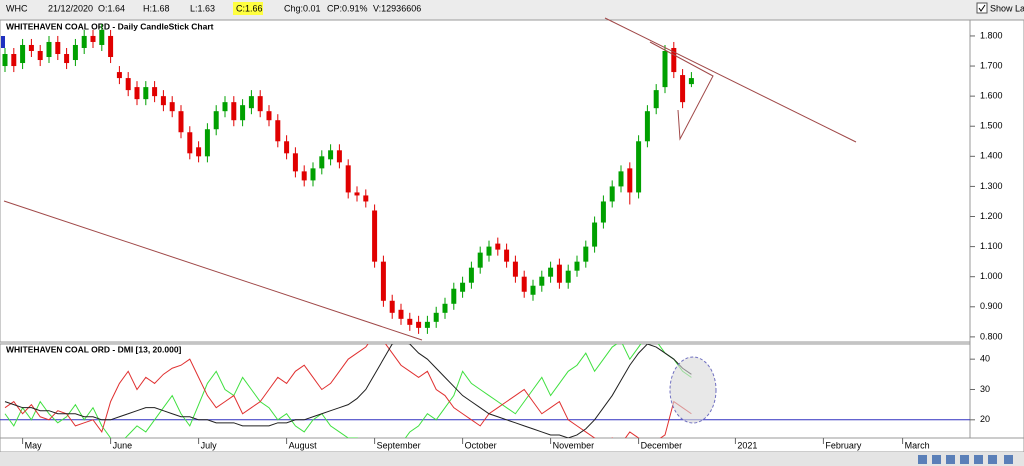 This screenshot has height=466, width=1024. I want to click on close-highlight, so click(248, 8).